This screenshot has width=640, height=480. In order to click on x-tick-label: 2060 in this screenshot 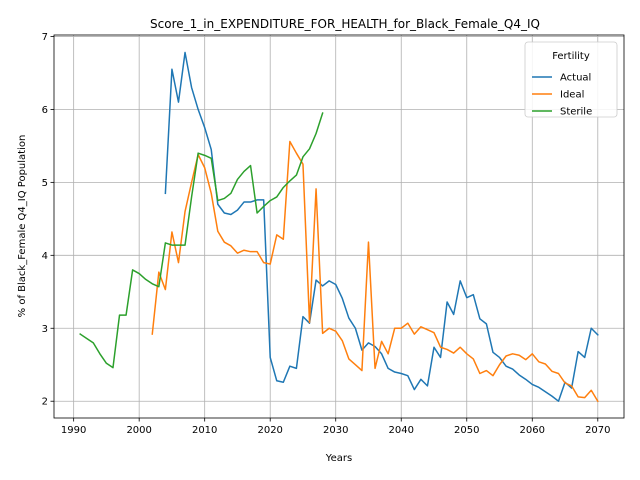, I will do `click(532, 430)`.